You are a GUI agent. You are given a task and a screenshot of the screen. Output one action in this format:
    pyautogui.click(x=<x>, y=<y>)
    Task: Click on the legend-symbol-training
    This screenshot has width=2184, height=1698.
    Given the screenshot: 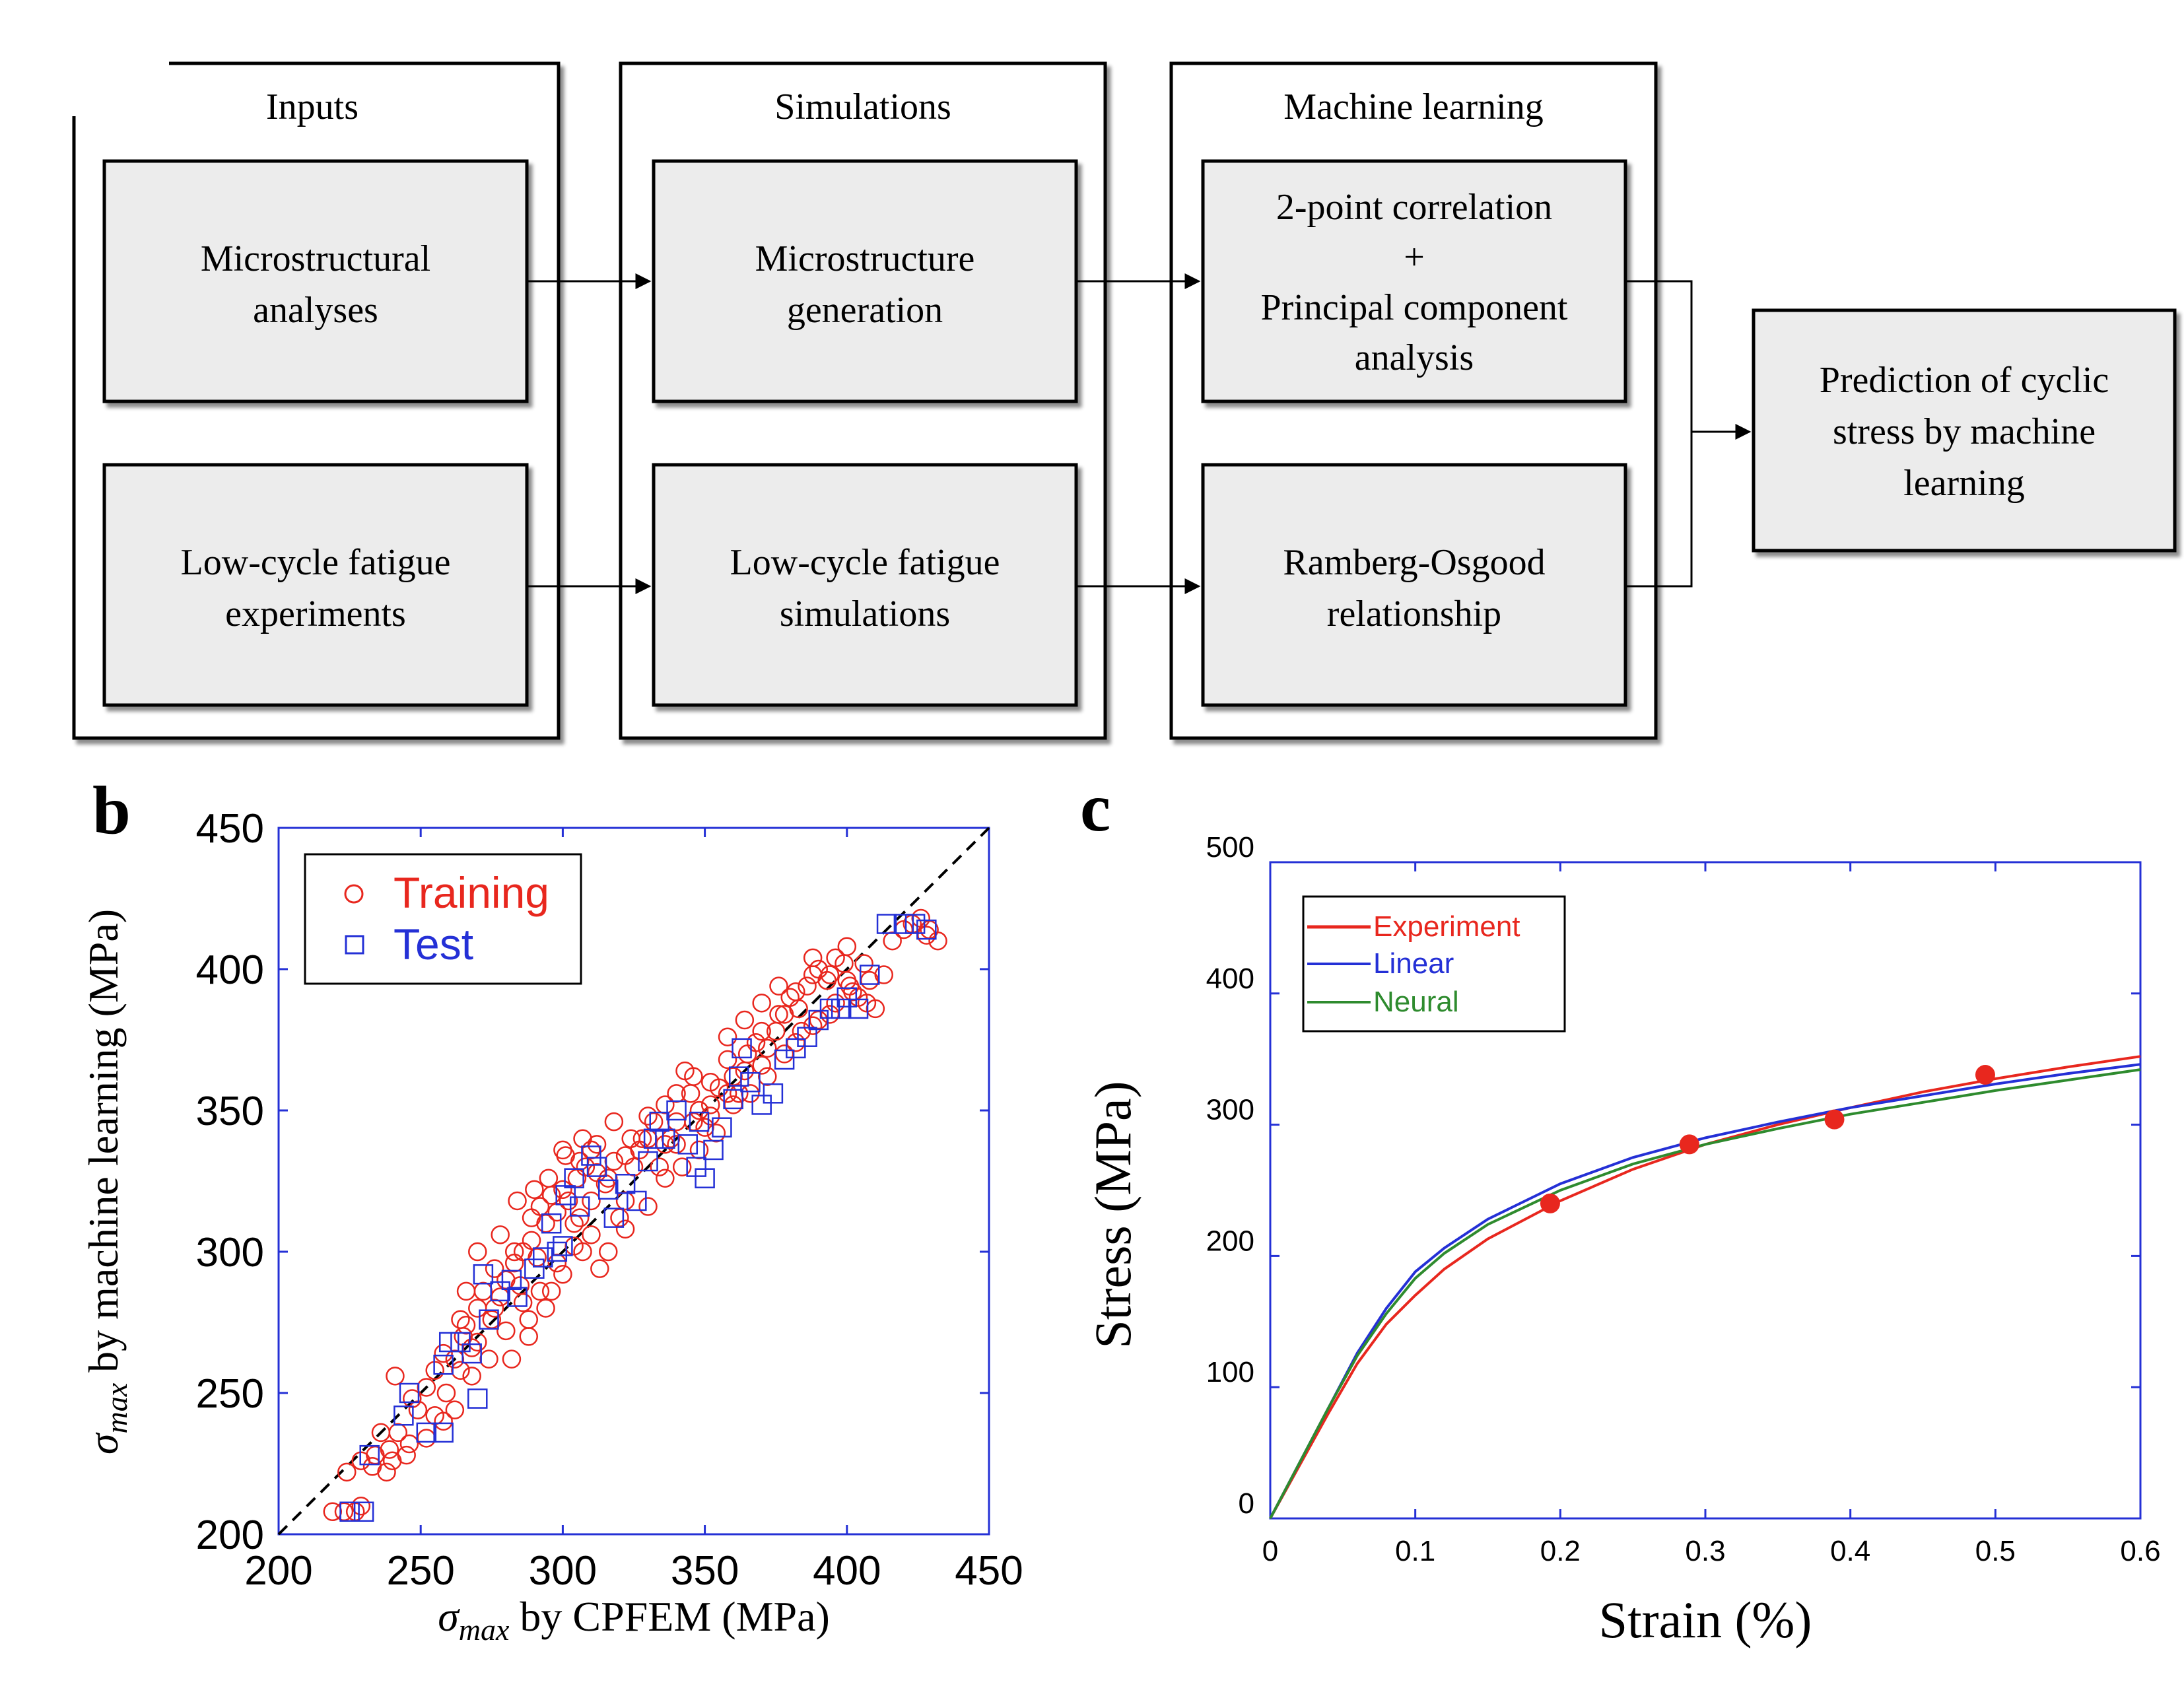 What is the action you would take?
    pyautogui.click(x=354, y=894)
    